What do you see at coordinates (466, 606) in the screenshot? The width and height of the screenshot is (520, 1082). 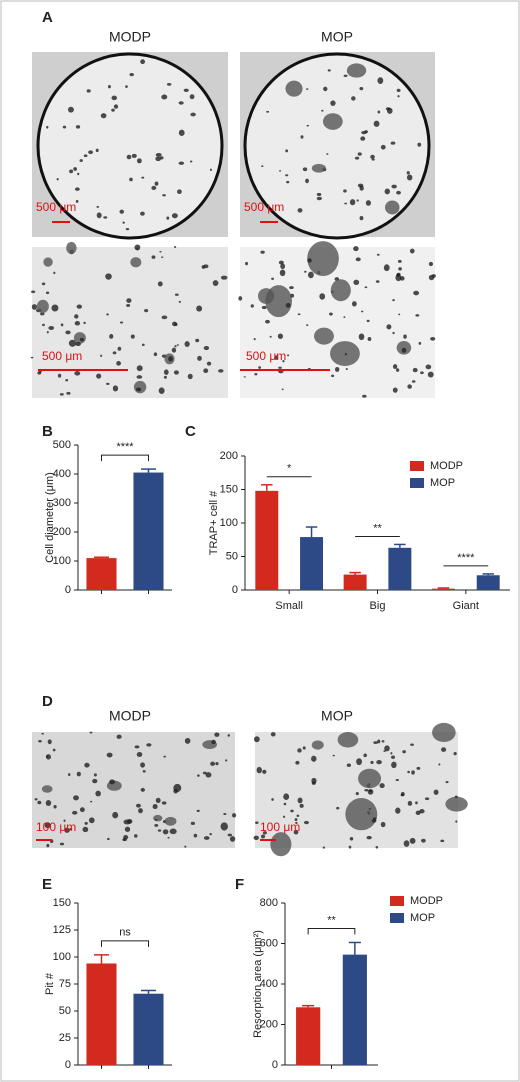 I see `x-tick-label: Giant` at bounding box center [466, 606].